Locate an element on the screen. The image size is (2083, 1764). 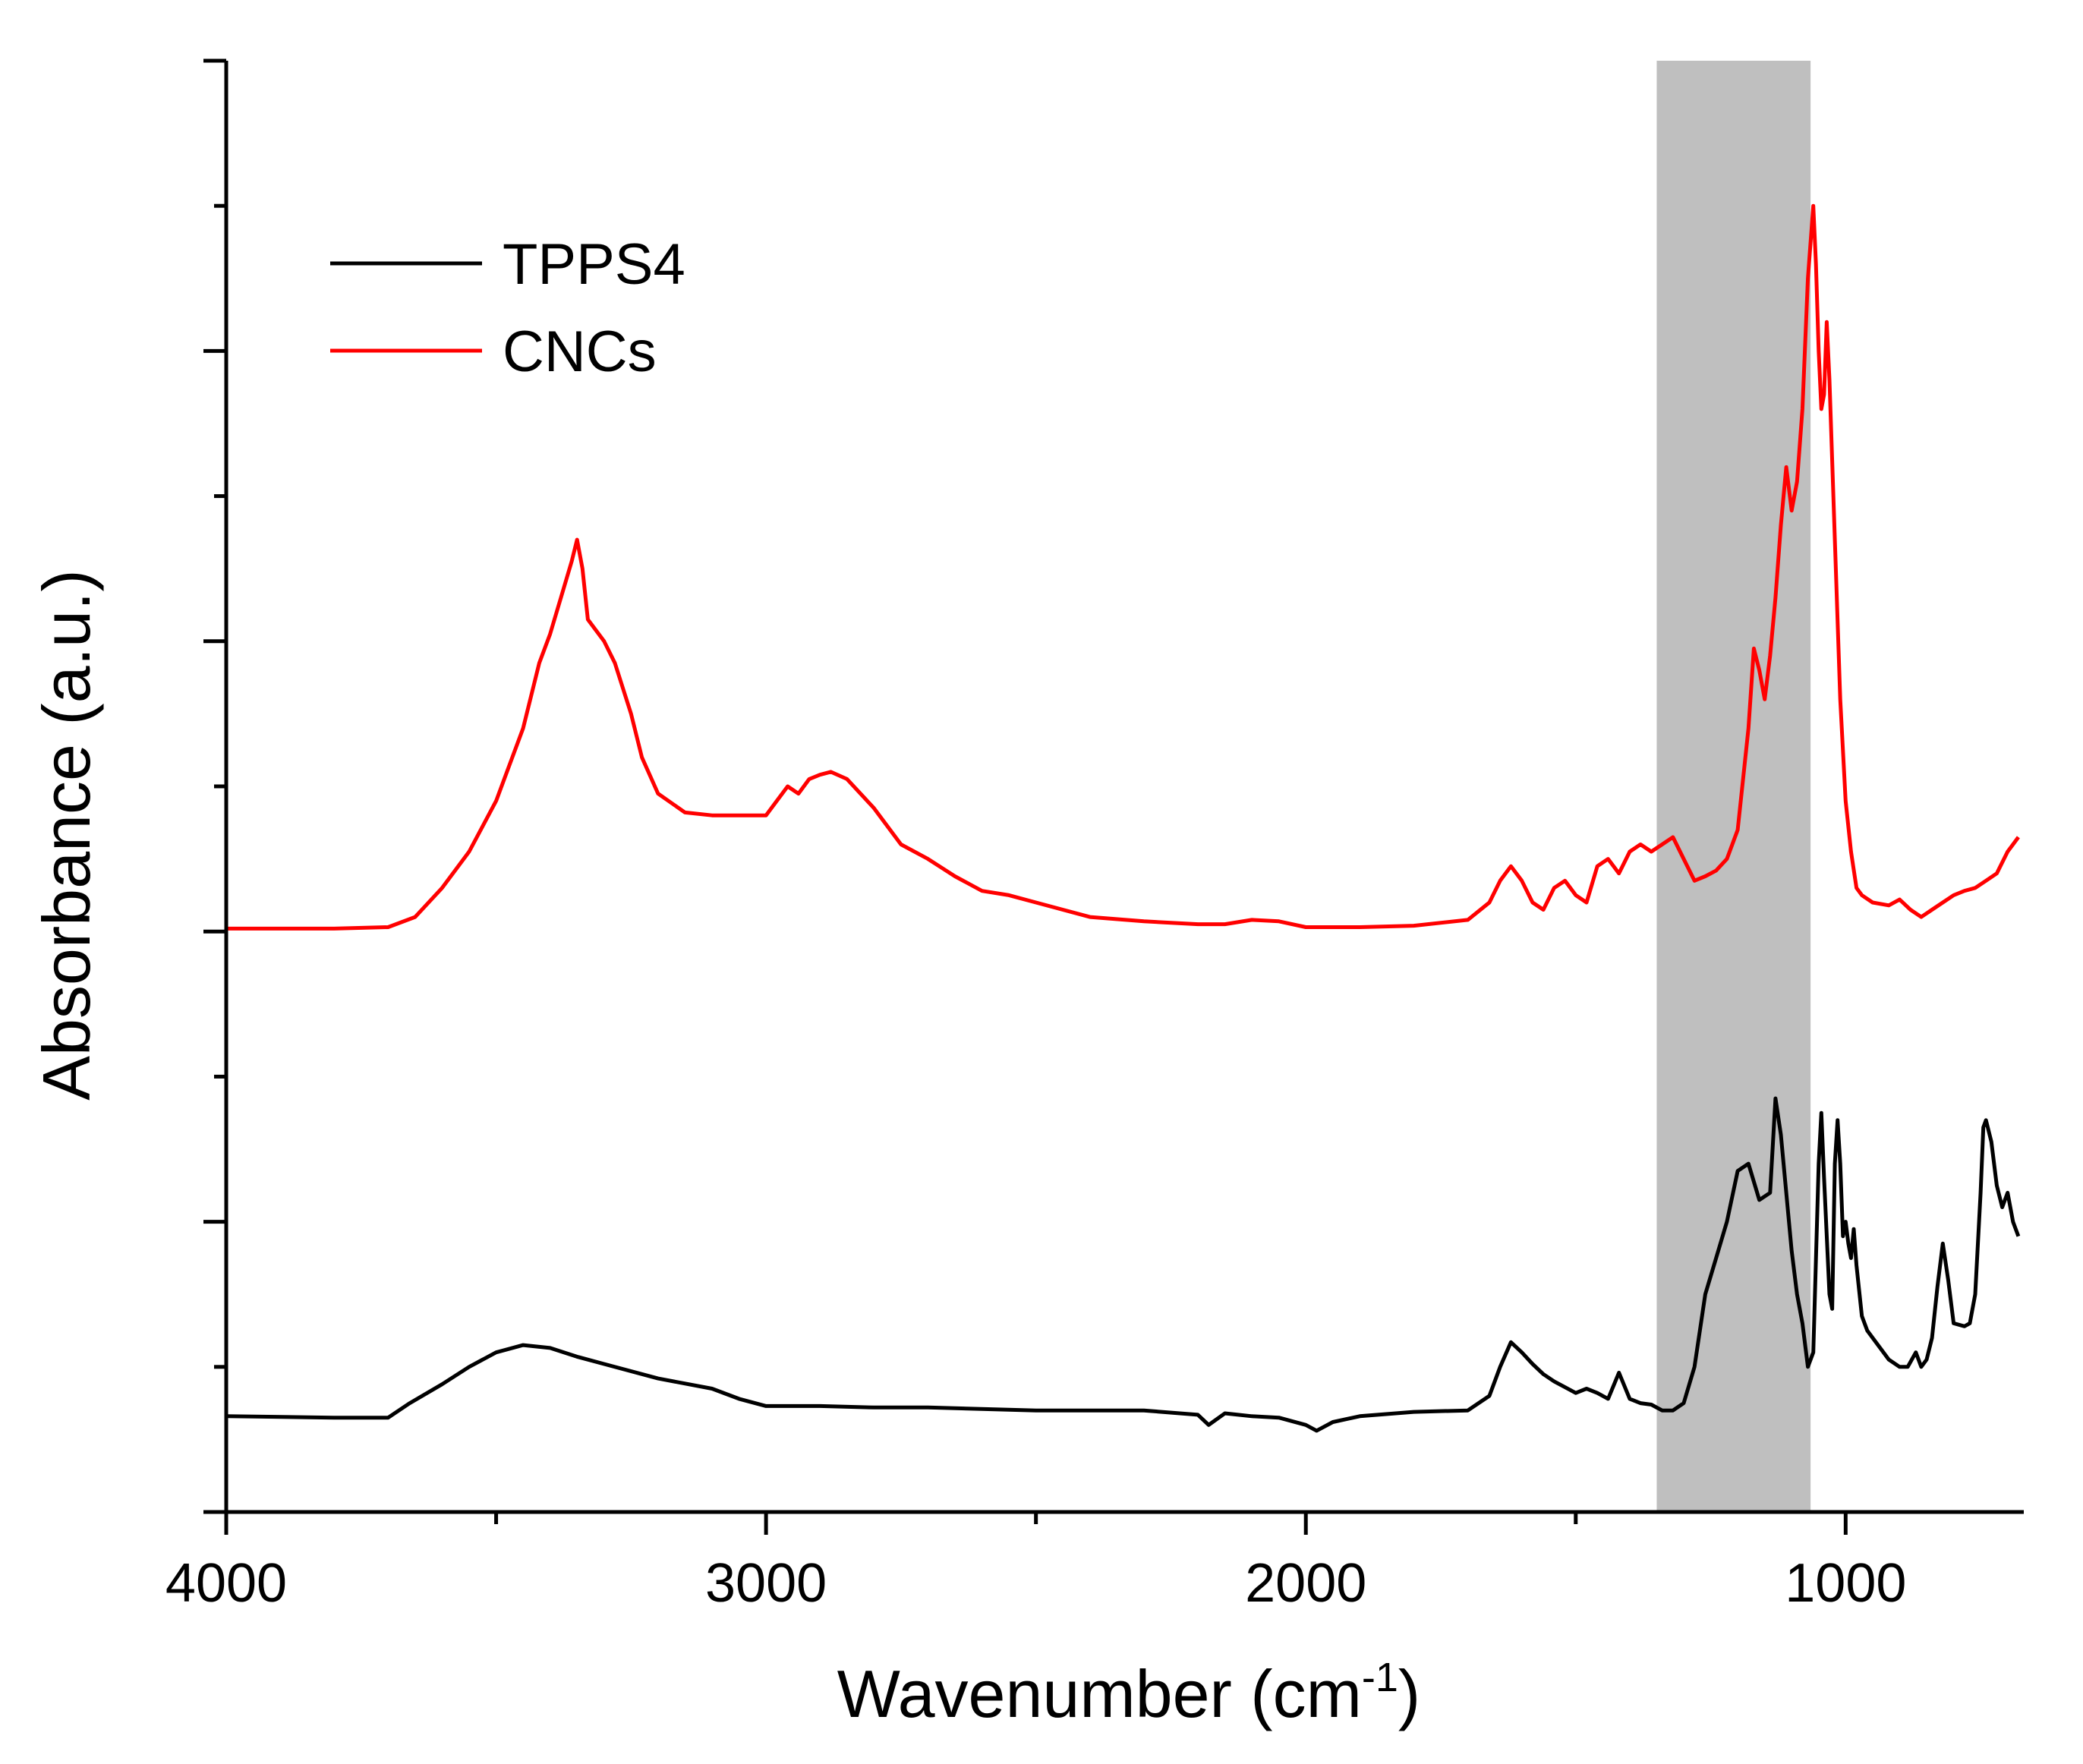
x-tick-label: 1000 is located at coordinates (1845, 1583).